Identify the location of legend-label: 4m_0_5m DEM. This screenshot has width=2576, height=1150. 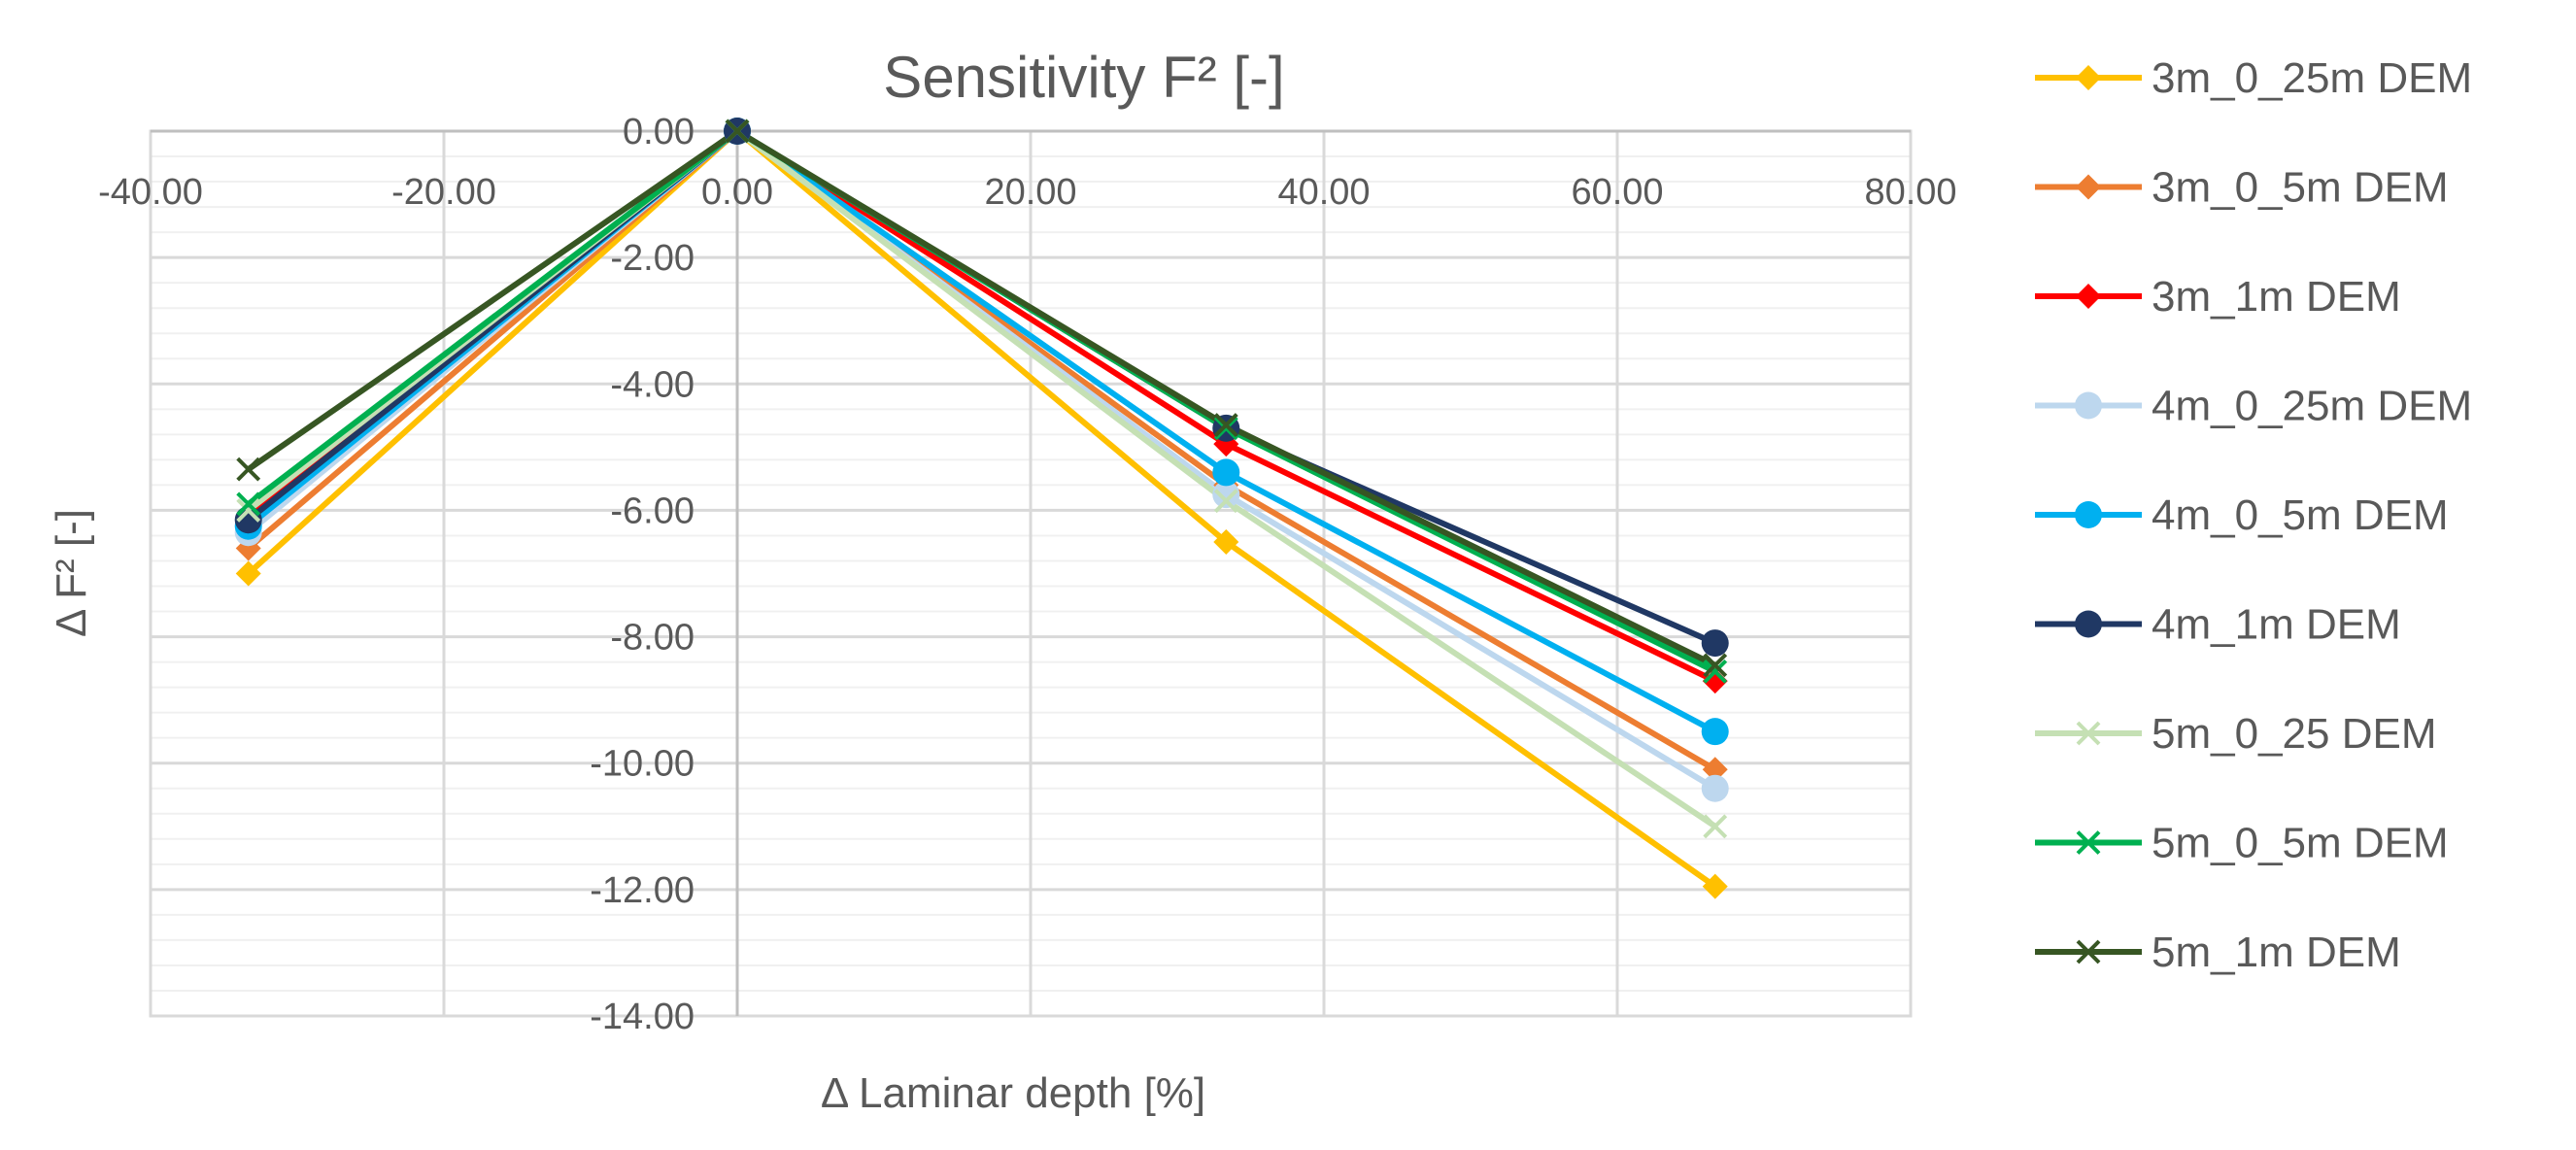
(2300, 515).